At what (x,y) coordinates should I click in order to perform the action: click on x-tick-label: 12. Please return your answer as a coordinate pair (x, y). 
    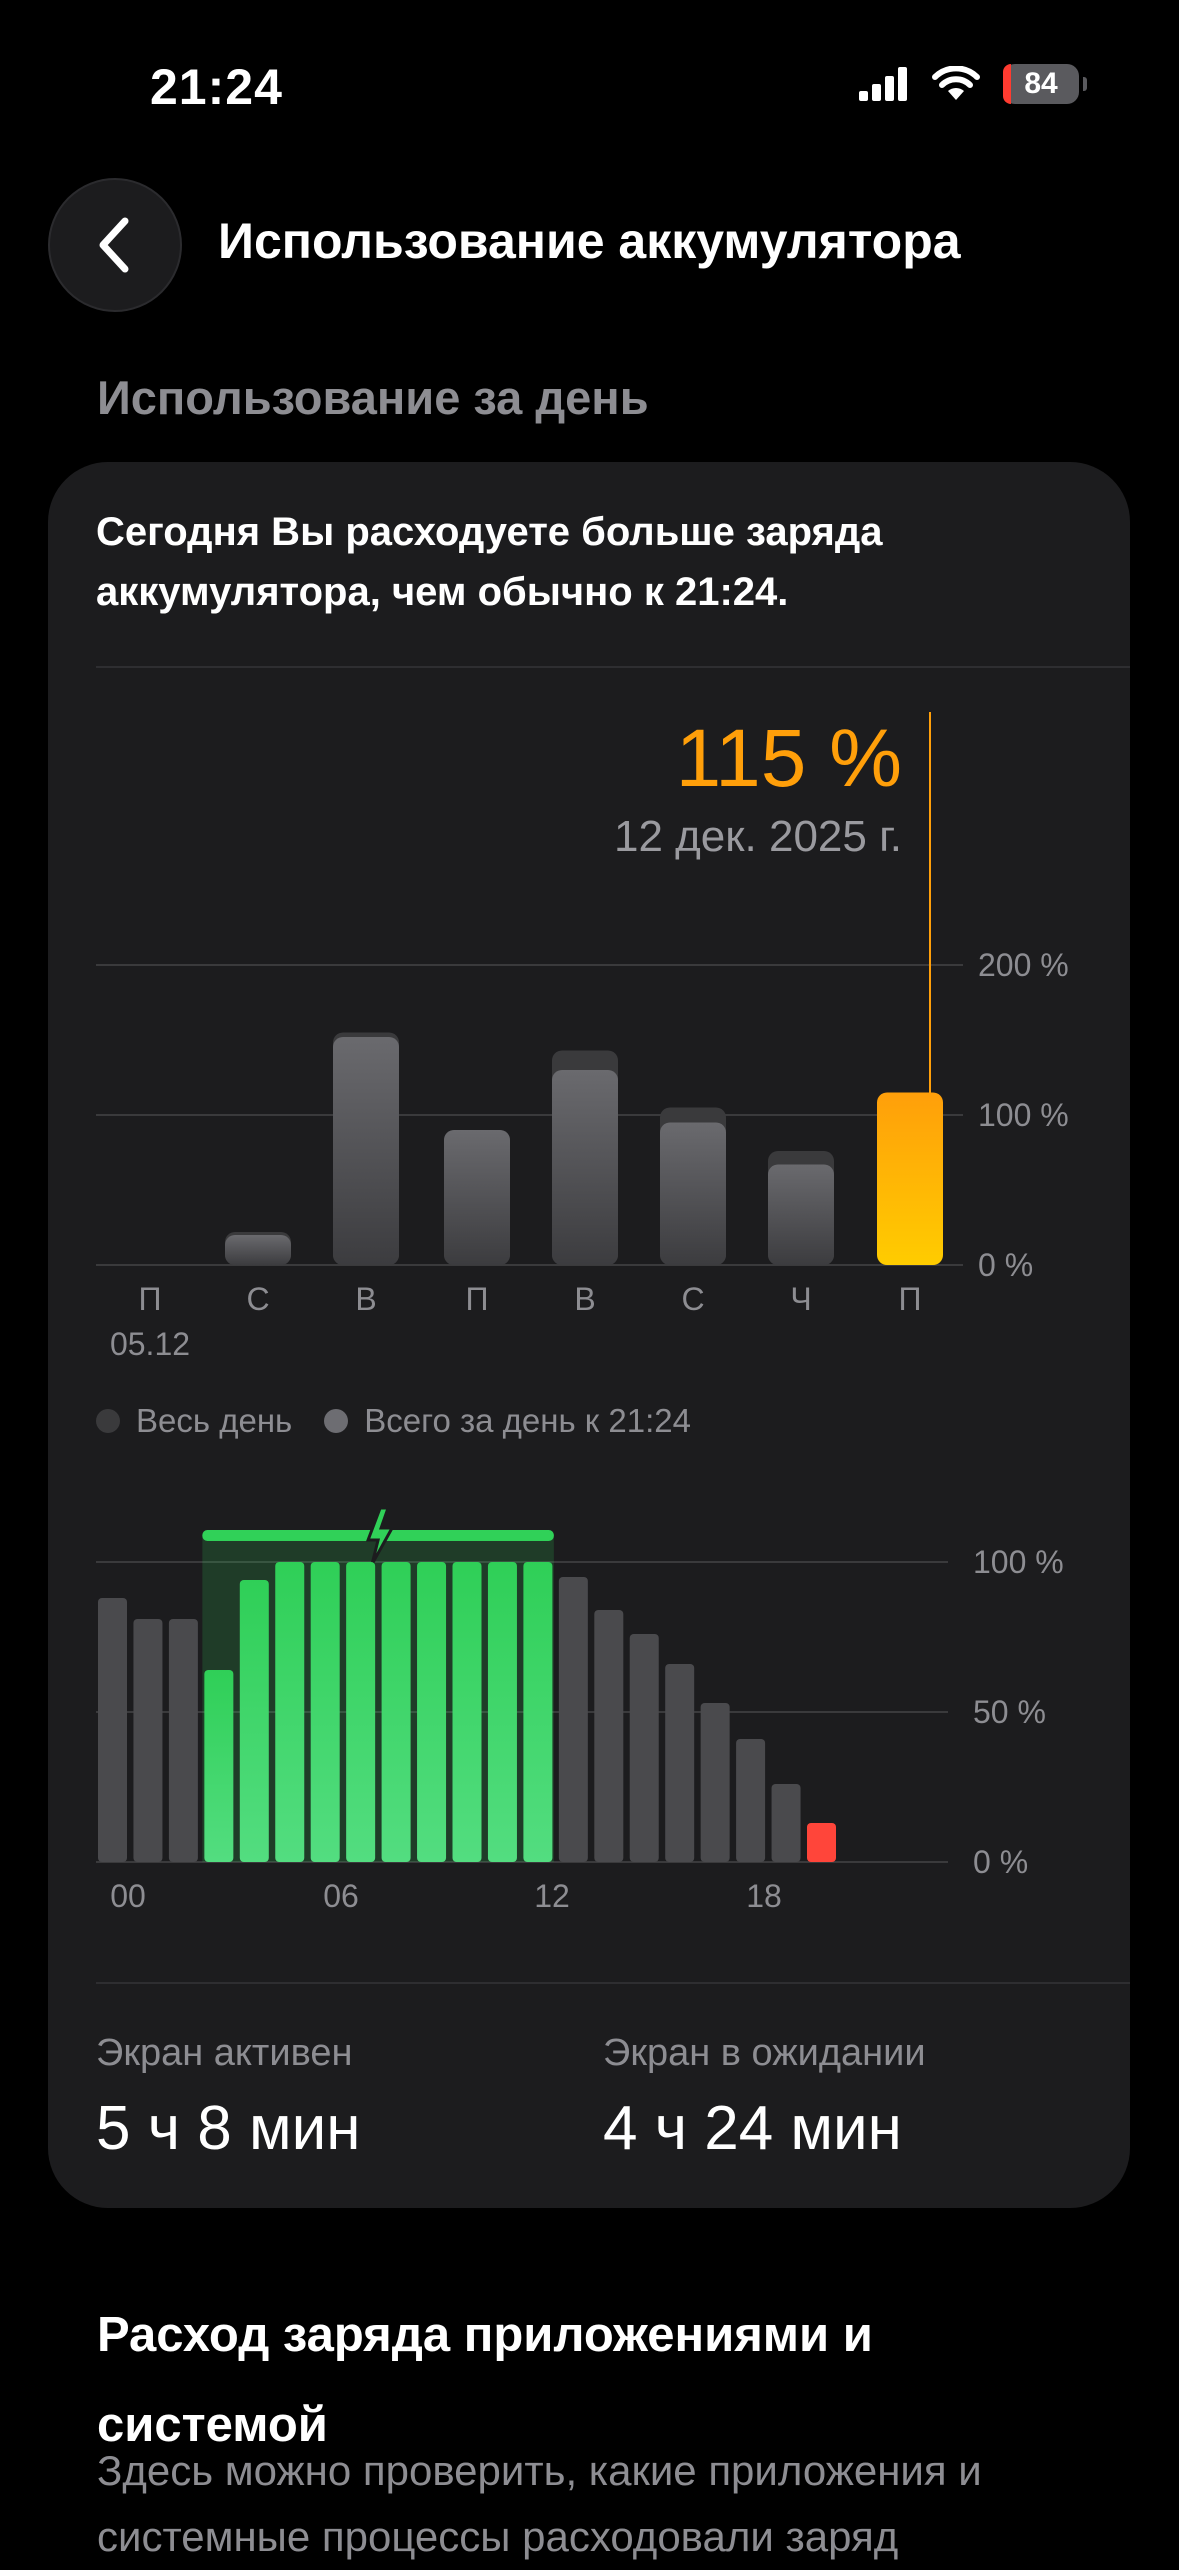
    Looking at the image, I should click on (552, 1896).